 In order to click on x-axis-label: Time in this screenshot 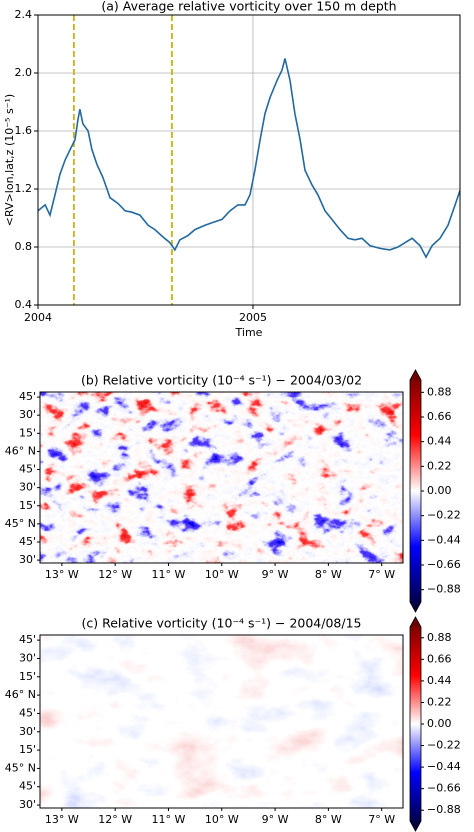, I will do `click(249, 332)`.